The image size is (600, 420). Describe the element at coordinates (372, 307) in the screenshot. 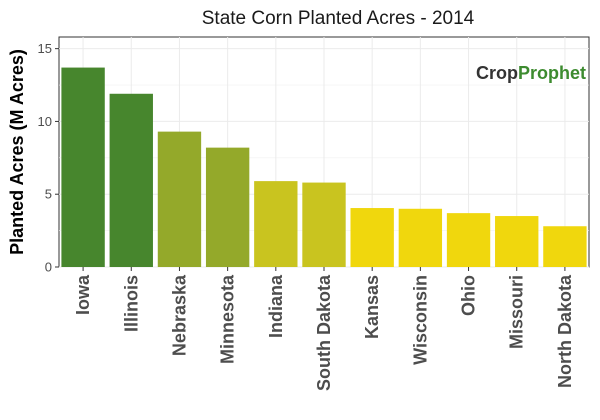

I see `x-tick-label: Kansas` at that location.